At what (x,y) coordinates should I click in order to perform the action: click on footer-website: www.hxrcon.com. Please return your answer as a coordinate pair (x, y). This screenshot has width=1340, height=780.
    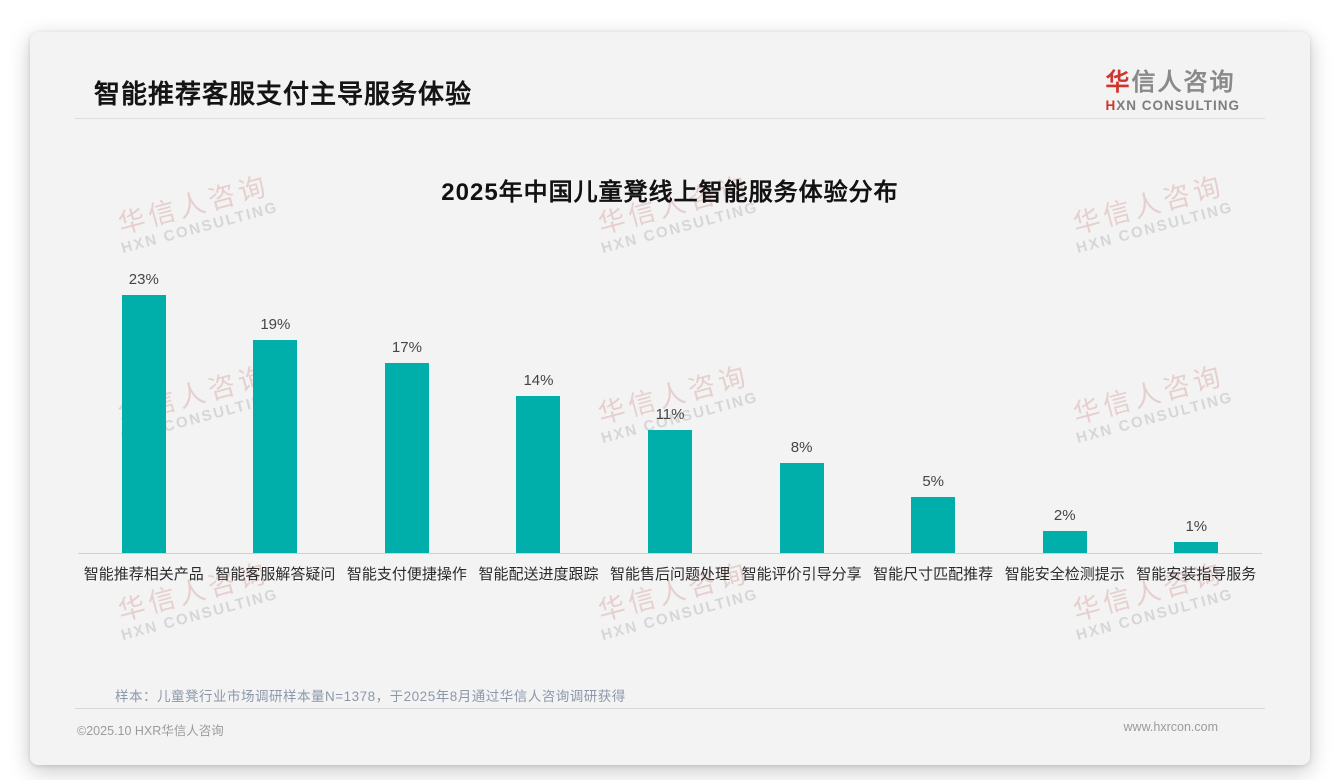
    Looking at the image, I should click on (1170, 727).